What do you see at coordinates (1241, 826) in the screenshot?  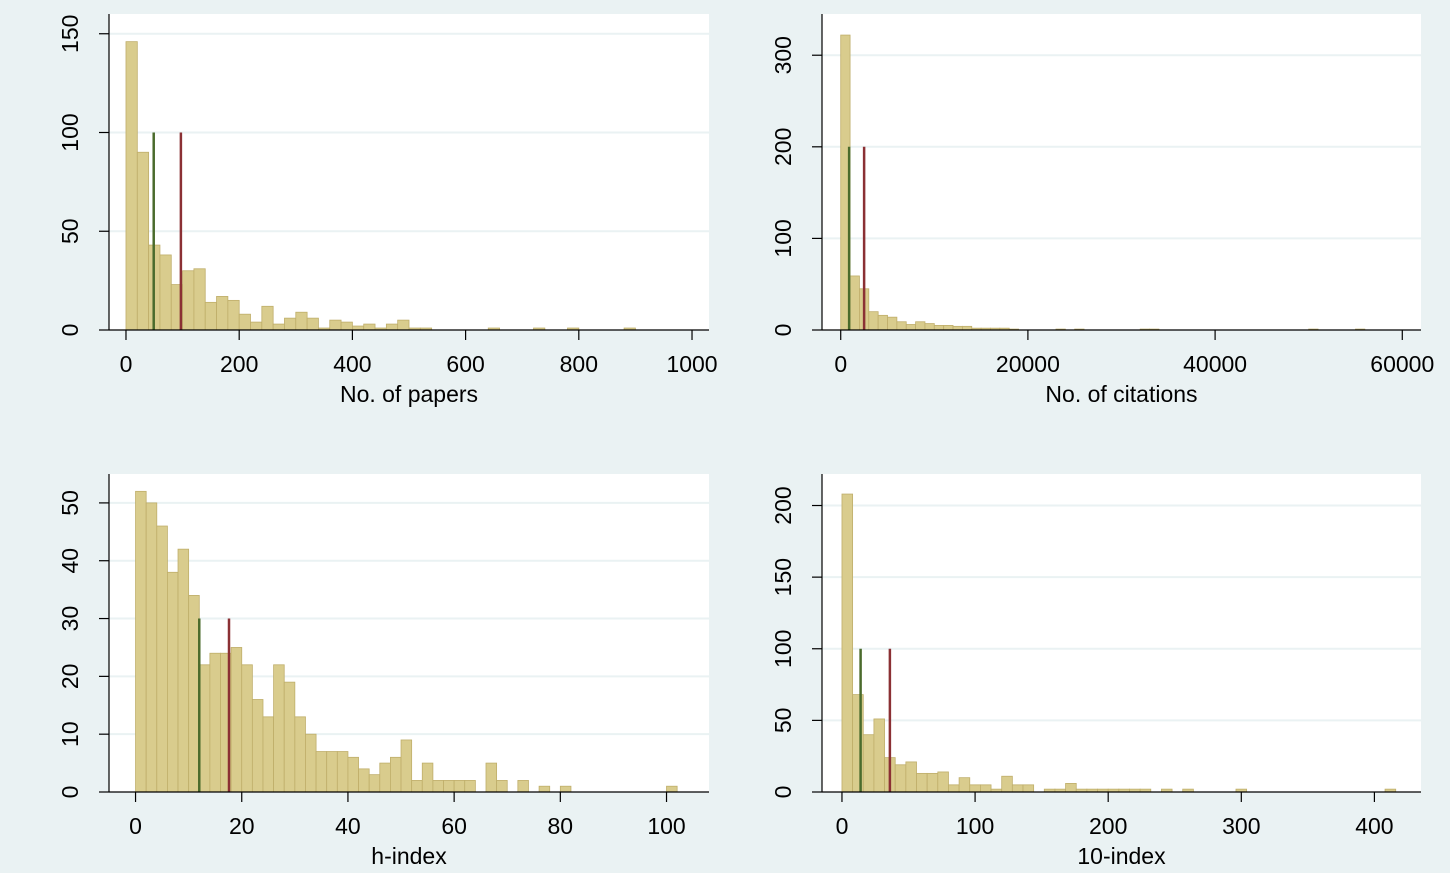 I see `x-tick-label: 300` at bounding box center [1241, 826].